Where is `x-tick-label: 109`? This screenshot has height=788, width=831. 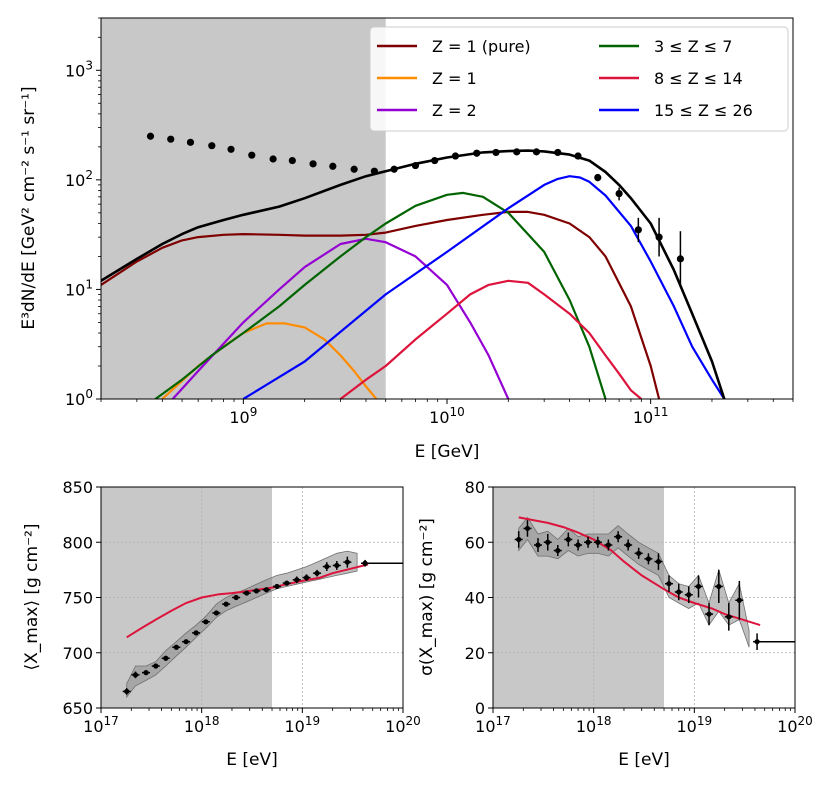 x-tick-label: 109 is located at coordinates (243, 416).